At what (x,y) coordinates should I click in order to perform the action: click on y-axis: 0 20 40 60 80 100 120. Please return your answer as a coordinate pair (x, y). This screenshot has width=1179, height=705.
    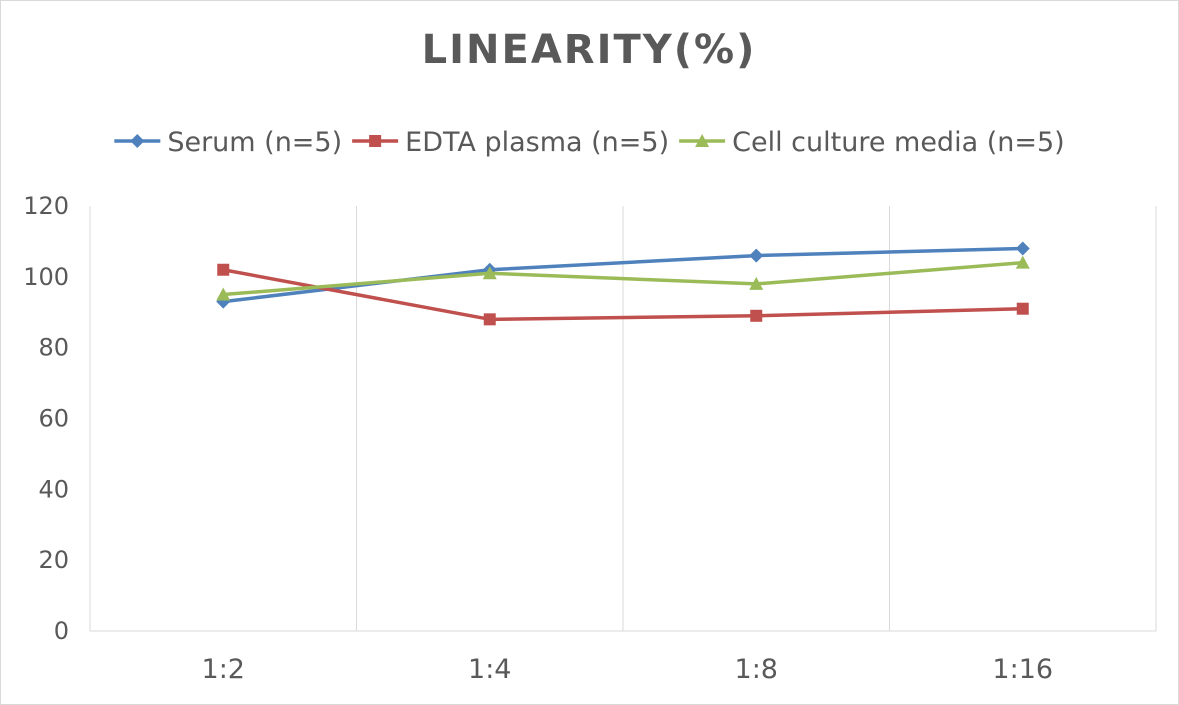
    Looking at the image, I should click on (46, 418).